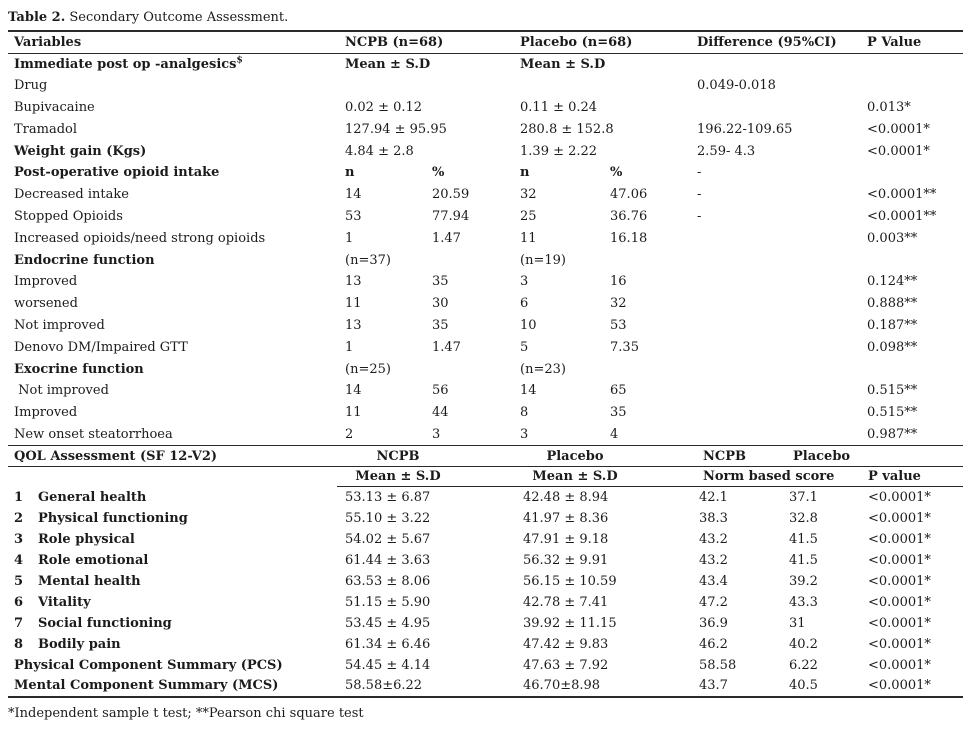 This screenshot has height=734, width=975. What do you see at coordinates (19, 602) in the screenshot?
I see `row-number: 6` at bounding box center [19, 602].